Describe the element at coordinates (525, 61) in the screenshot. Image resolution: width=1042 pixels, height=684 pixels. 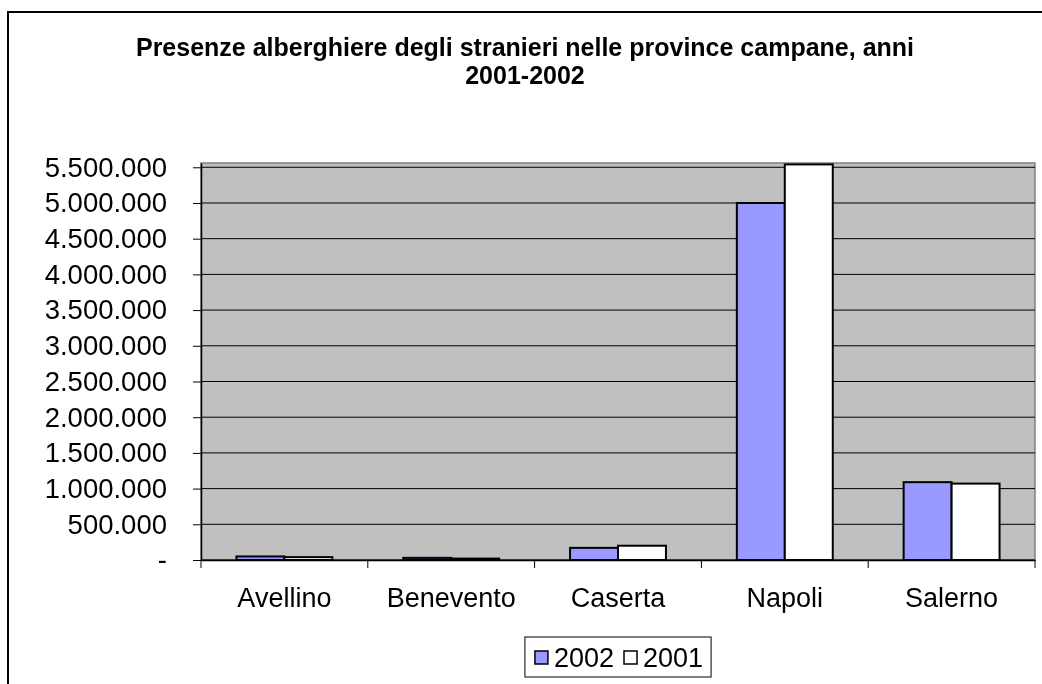
I see `chart-title: Presenze alberghiere degli stranieri nelle province campane, anni 2001-2002` at that location.